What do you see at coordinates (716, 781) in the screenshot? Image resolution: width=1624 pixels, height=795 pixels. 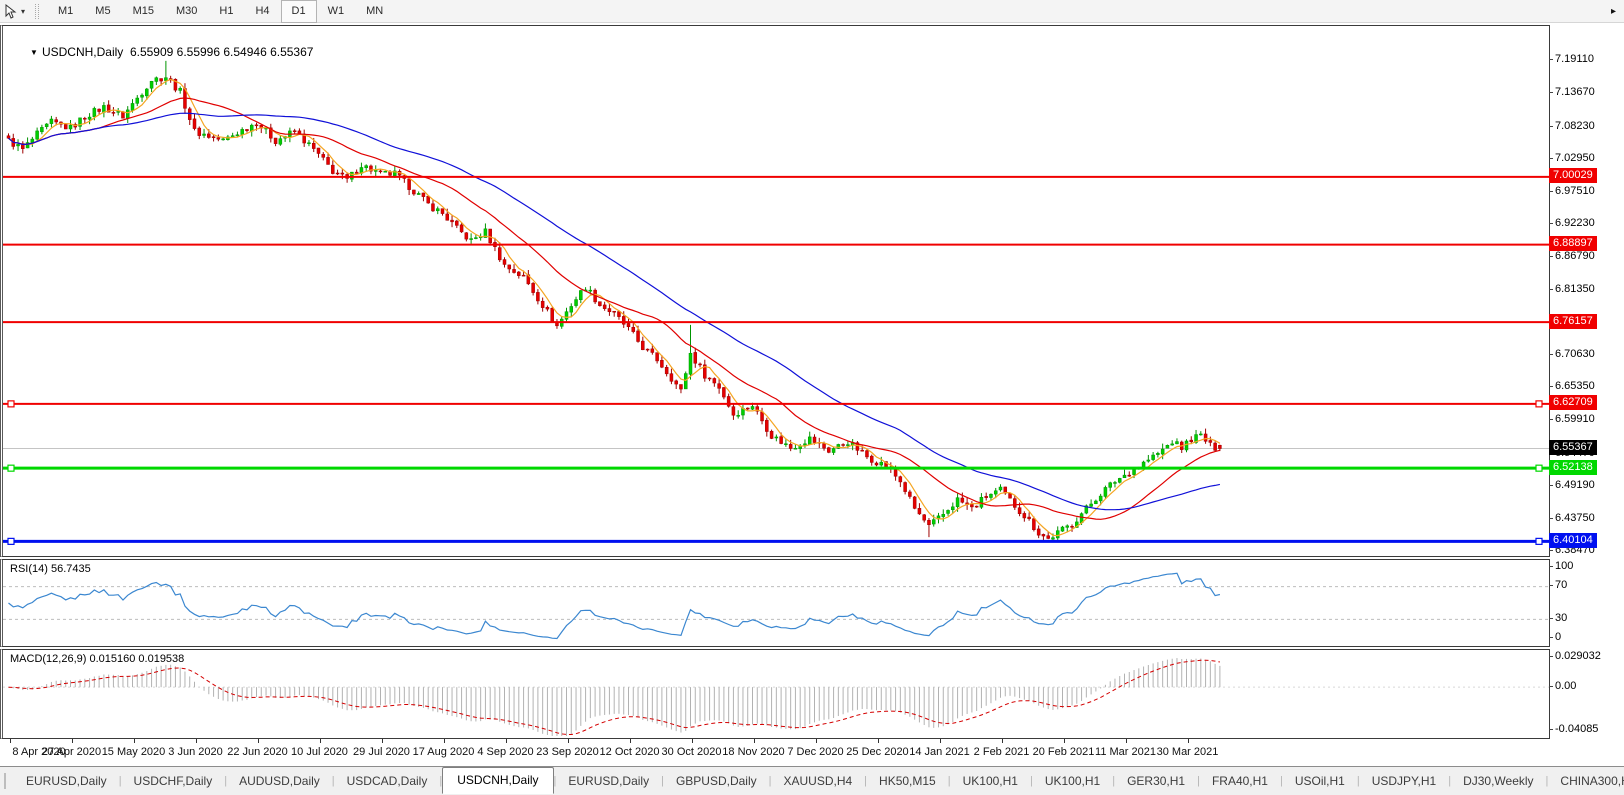 I see `chart-tab-gbpusd-daily: GBPUSD,Daily` at bounding box center [716, 781].